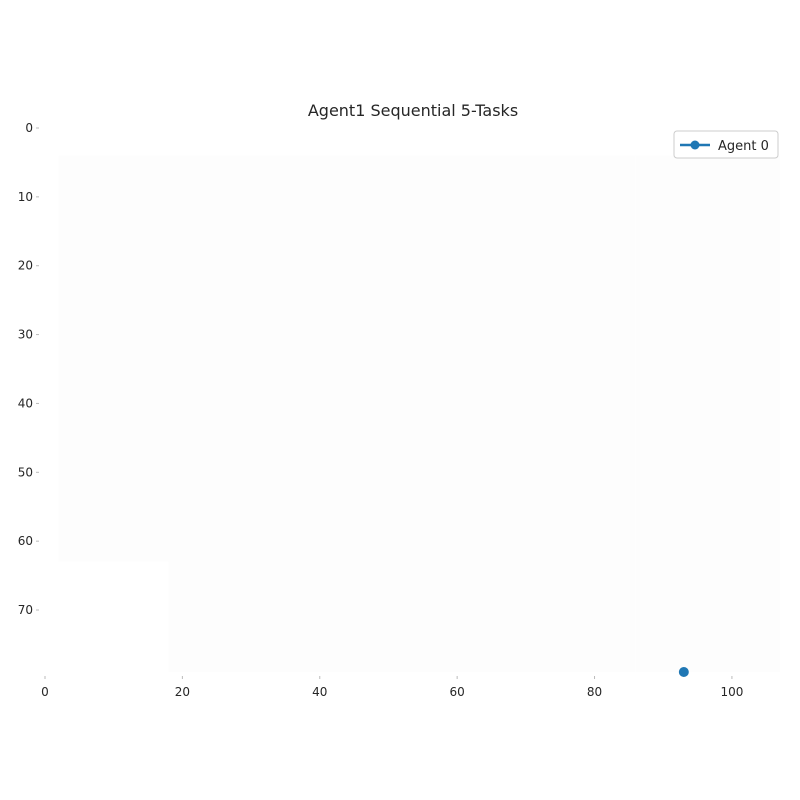 Image resolution: width=800 pixels, height=800 pixels. Describe the element at coordinates (413, 110) in the screenshot. I see `chart-title: Agent1 Sequential 5-Tasks` at that location.